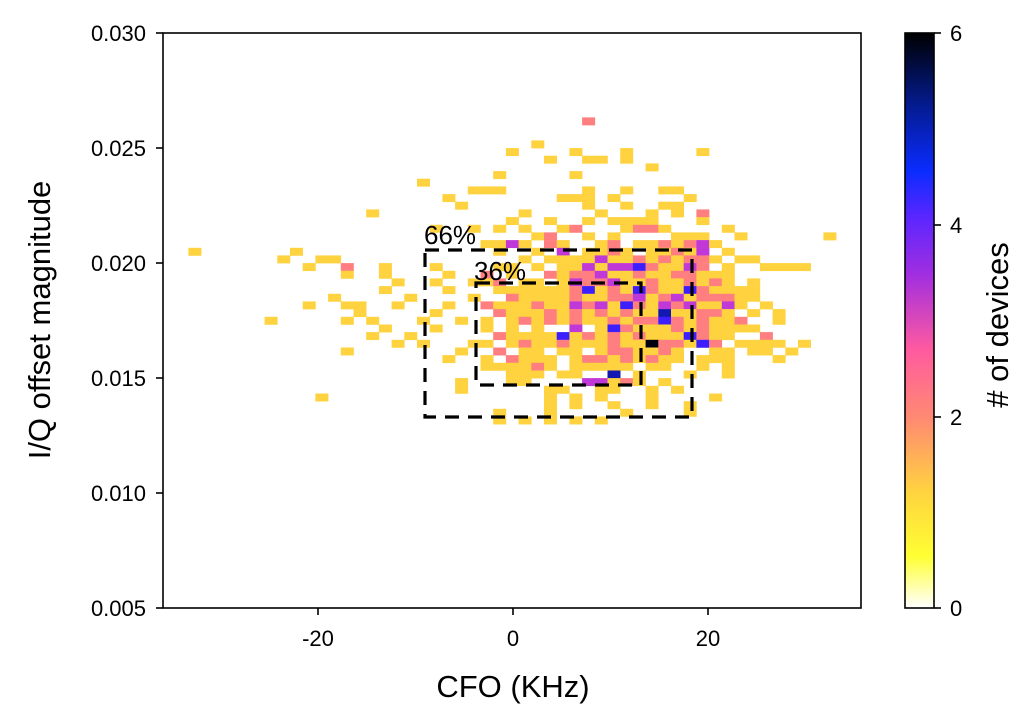 The height and width of the screenshot is (714, 1028). Describe the element at coordinates (318, 638) in the screenshot. I see `x-tick-label: -20` at that location.